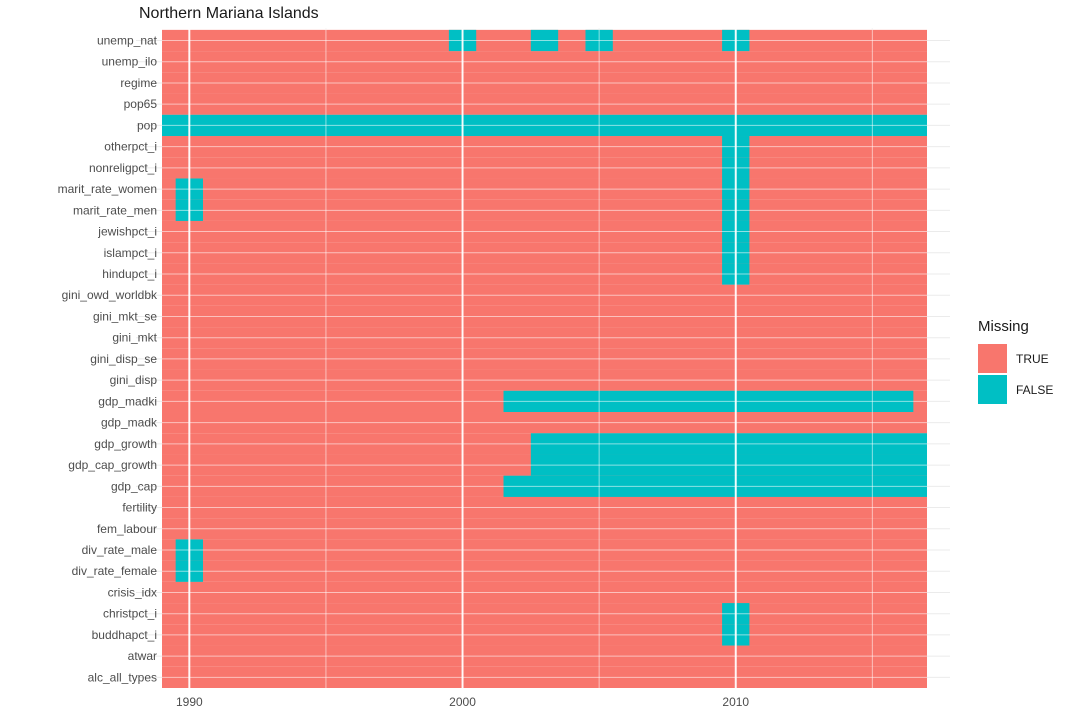  Describe the element at coordinates (110, 295) in the screenshot. I see `y-tick-label: gini_owd_worldbk` at that location.